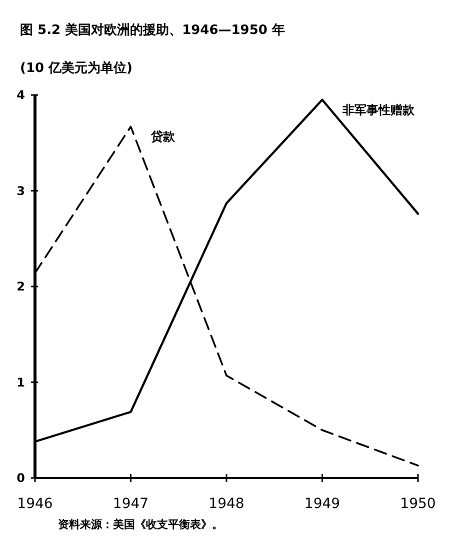  What do you see at coordinates (163, 137) in the screenshot?
I see `series-label: 贷款` at bounding box center [163, 137].